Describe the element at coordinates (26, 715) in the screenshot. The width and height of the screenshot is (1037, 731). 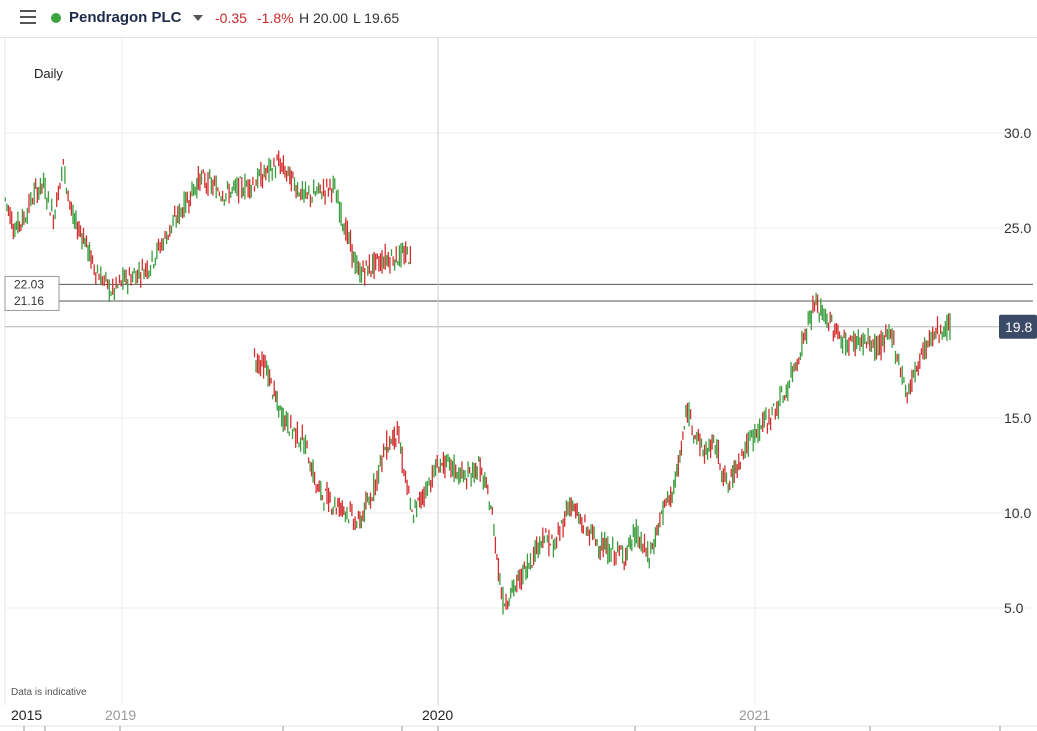
I see `x-tick-label: 2015` at that location.